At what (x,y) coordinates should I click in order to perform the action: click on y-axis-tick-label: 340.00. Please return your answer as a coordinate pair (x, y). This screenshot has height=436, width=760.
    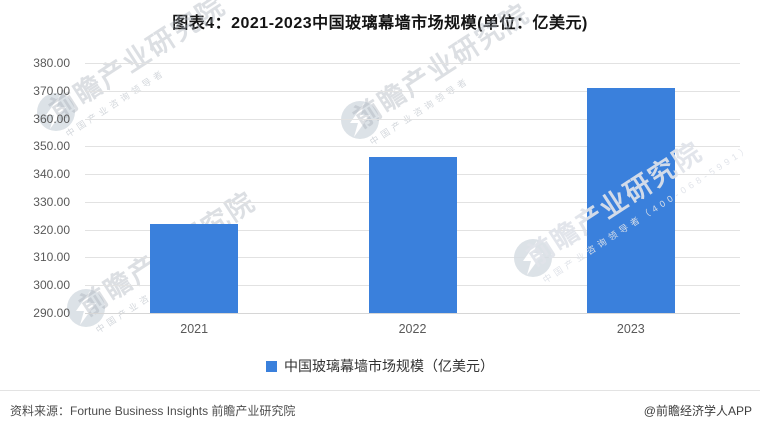
    Looking at the image, I should click on (51, 174).